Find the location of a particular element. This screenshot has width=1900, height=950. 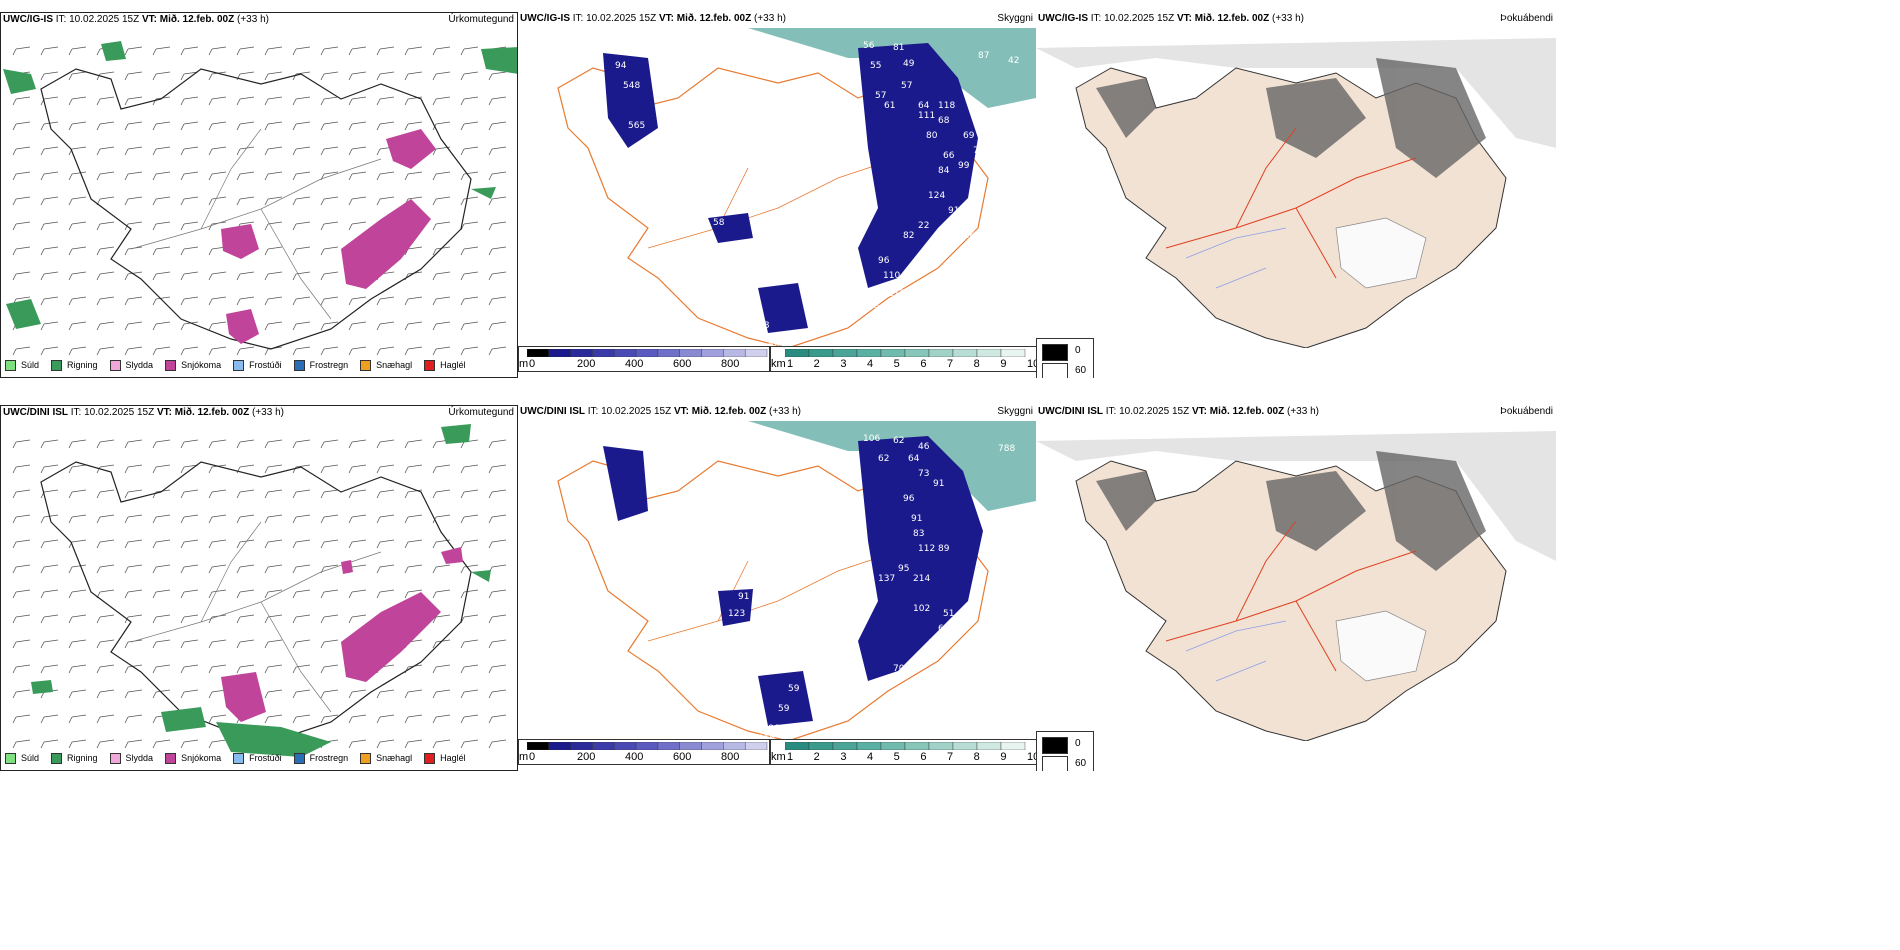

snow-depth-label: 110 is located at coordinates (891, 276).